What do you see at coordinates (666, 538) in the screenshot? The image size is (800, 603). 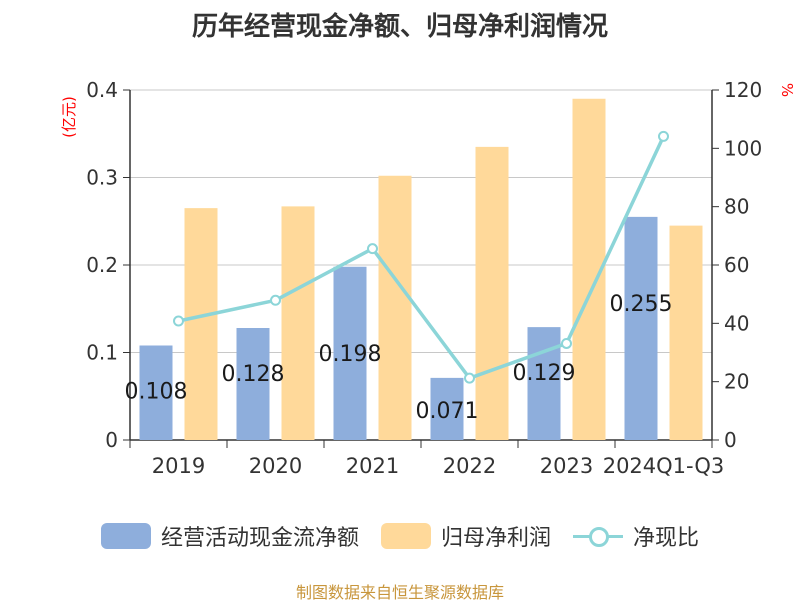 I see `legend-label-ratio: 净现比` at bounding box center [666, 538].